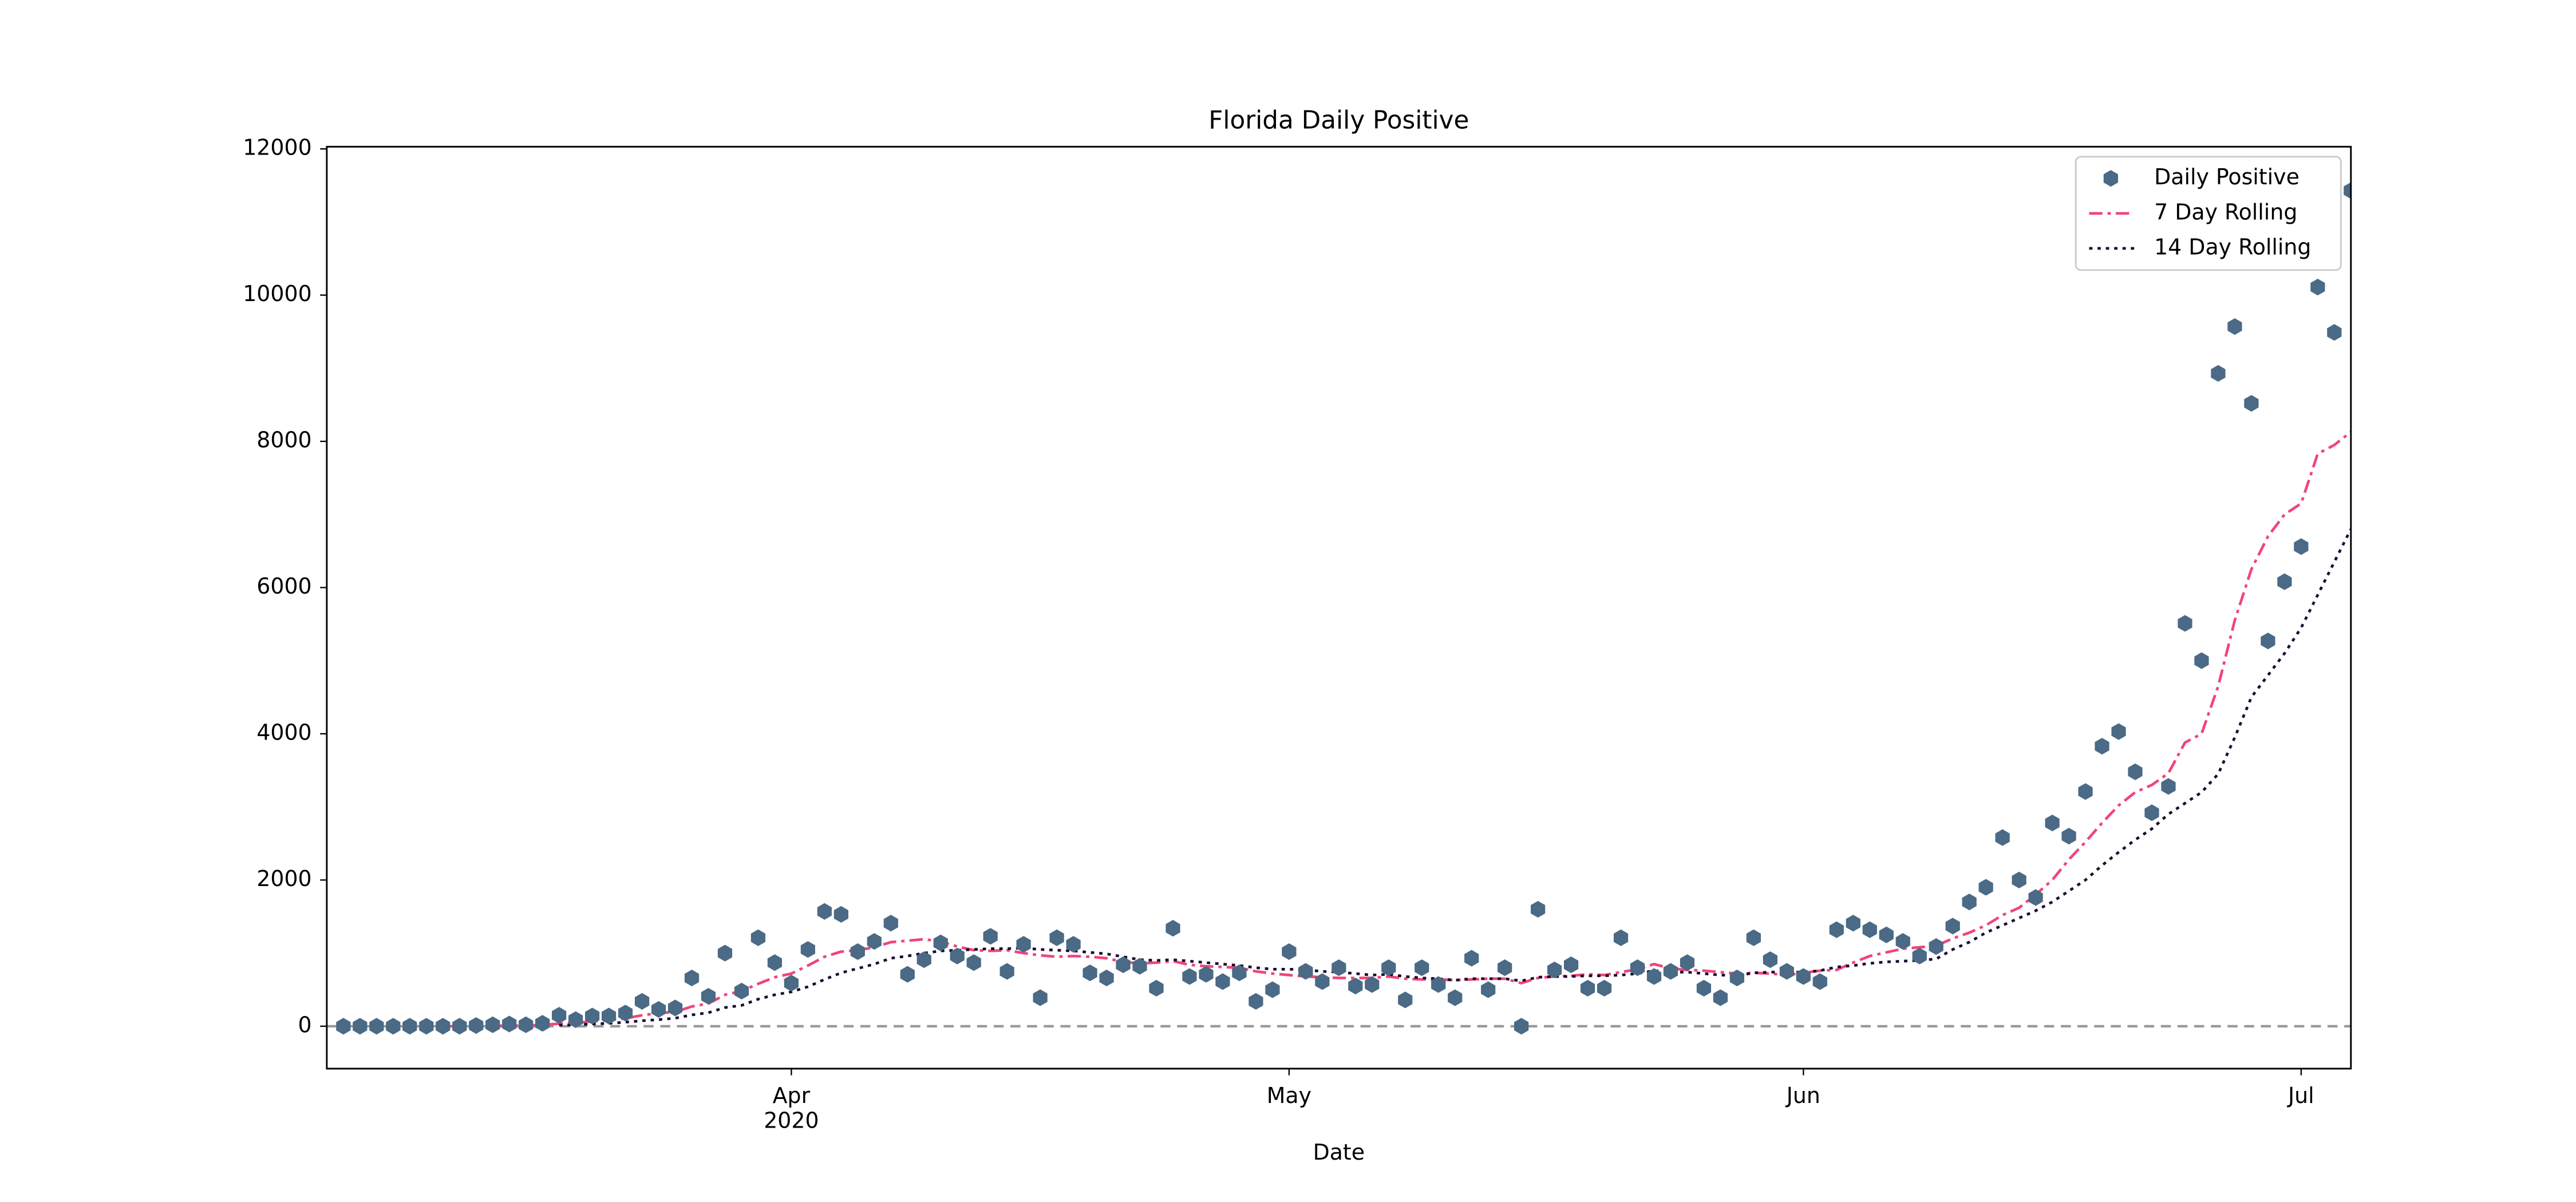 The height and width of the screenshot is (1202, 2576). I want to click on legend-label: 7 Day Rolling, so click(2225, 212).